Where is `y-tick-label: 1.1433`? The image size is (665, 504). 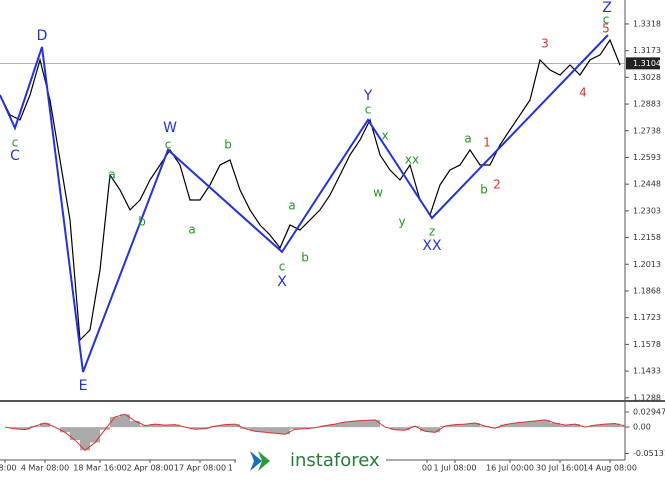 y-tick-label: 1.1433 is located at coordinates (647, 371).